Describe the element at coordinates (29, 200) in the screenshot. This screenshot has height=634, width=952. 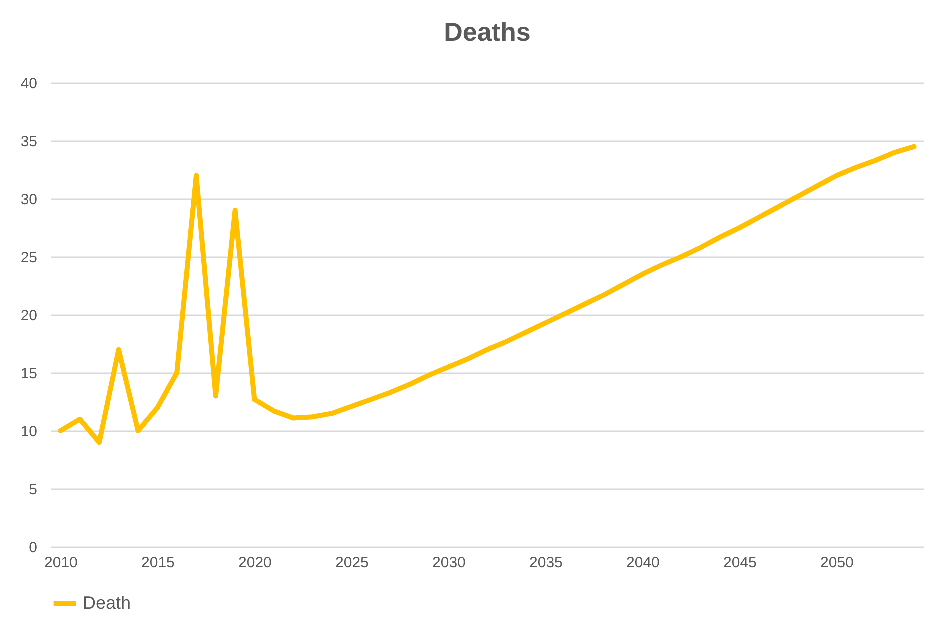
I see `y-tick-label: 30` at that location.